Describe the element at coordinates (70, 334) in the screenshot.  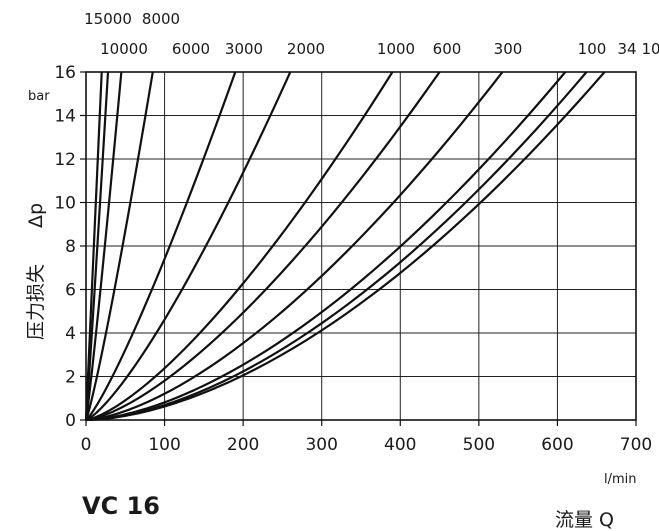
I see `y-tick-label-2: 4` at that location.